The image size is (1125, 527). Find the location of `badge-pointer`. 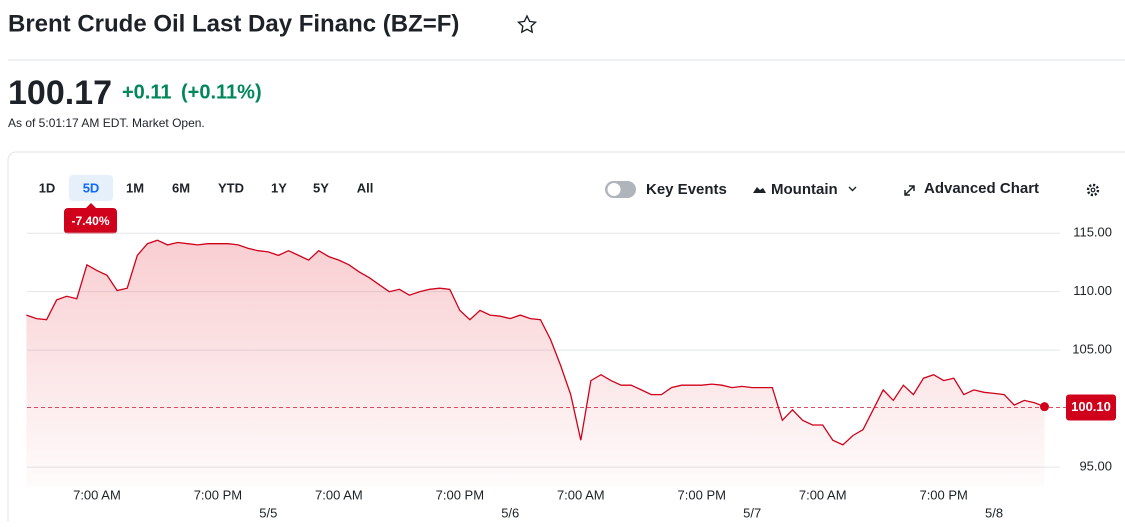

badge-pointer is located at coordinates (91, 205).